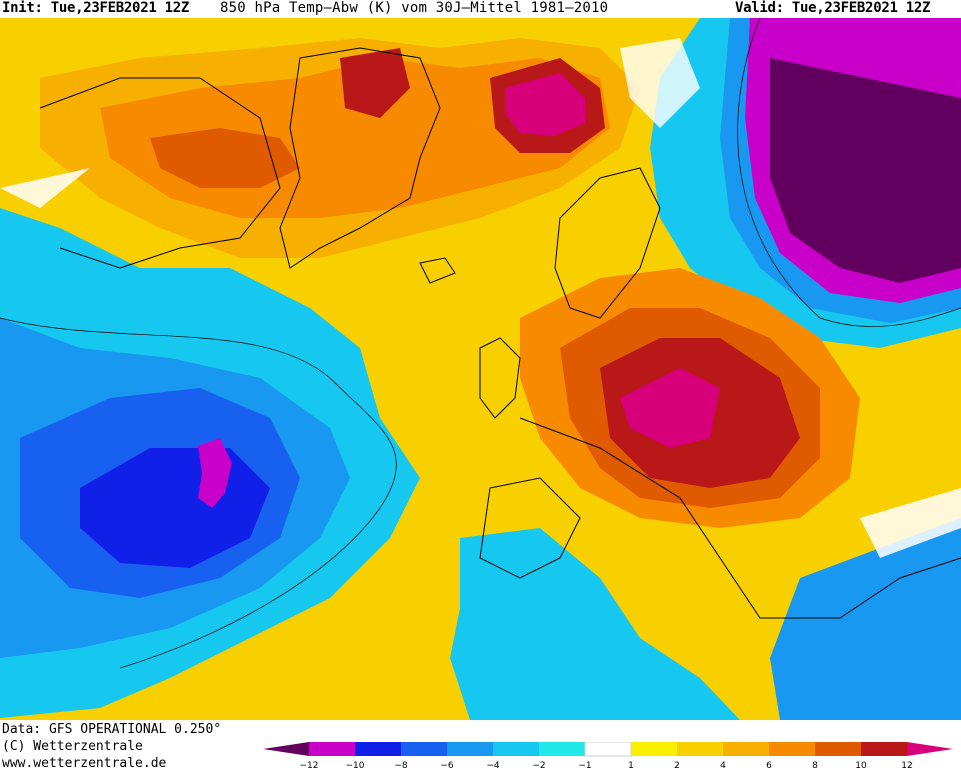 The height and width of the screenshot is (778, 961). What do you see at coordinates (584, 766) in the screenshot?
I see `legend-tick-label: −1` at bounding box center [584, 766].